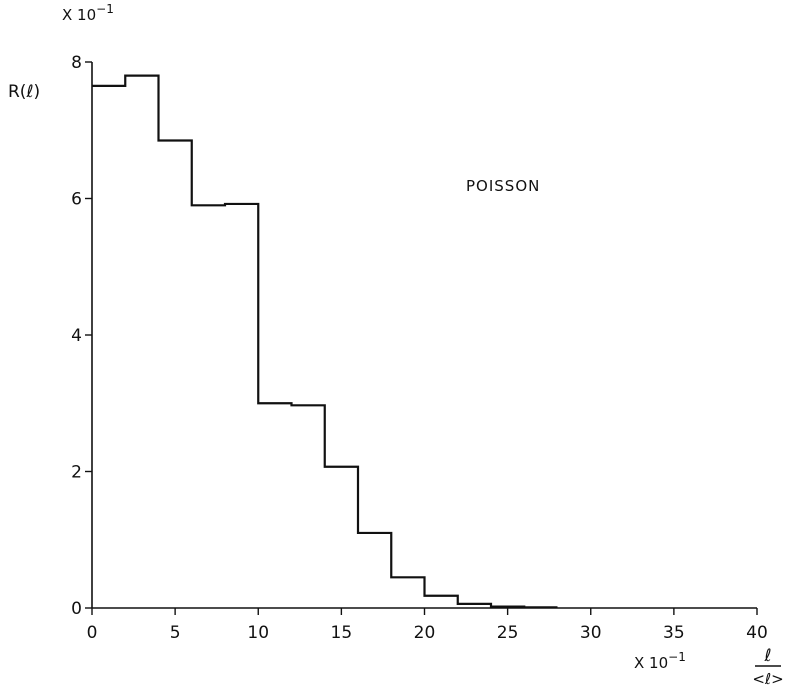 This screenshot has width=786, height=690. What do you see at coordinates (88, 13) in the screenshot?
I see `y-scale-label: X 10−1` at bounding box center [88, 13].